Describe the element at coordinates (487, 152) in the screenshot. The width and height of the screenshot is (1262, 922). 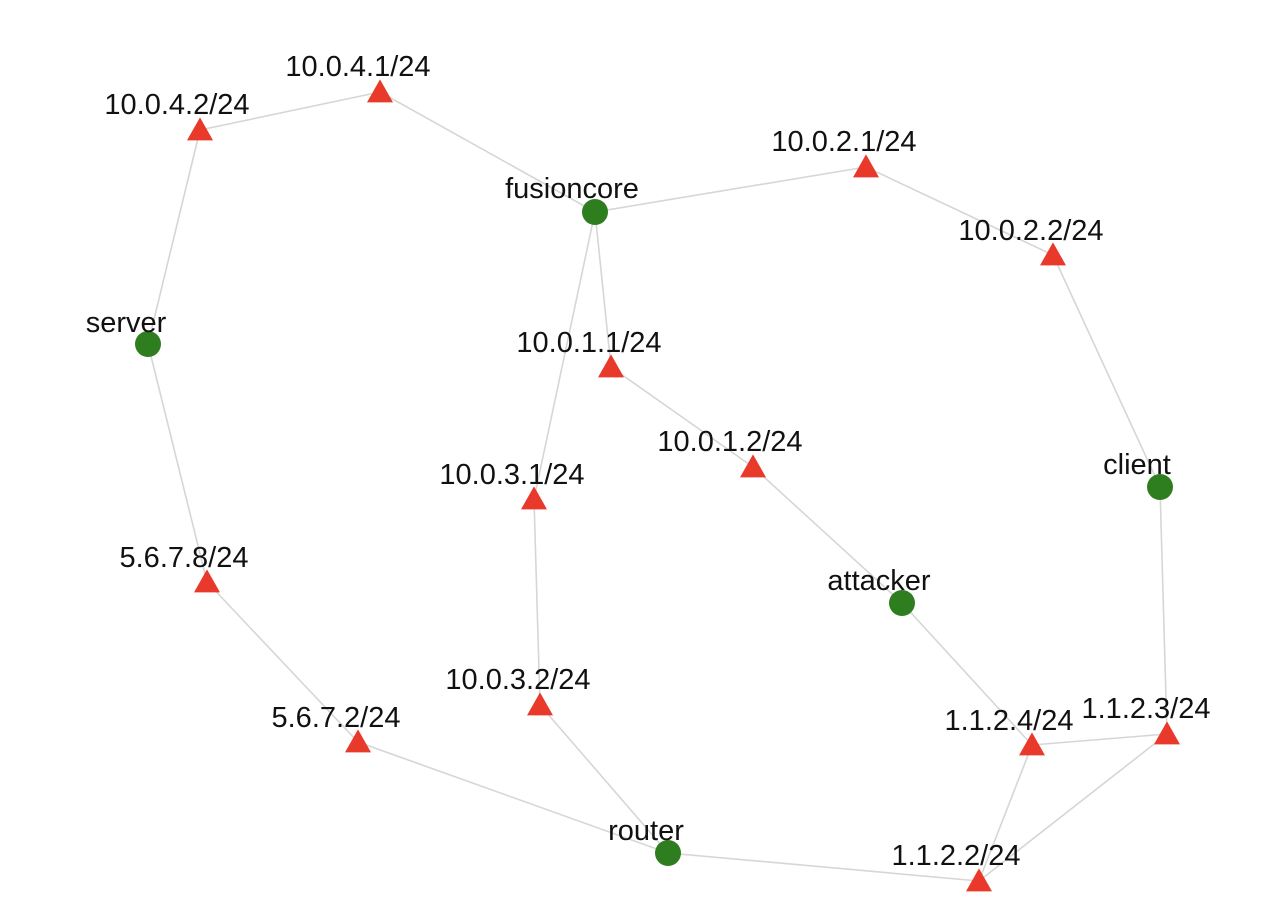
I see `edge-ip_10_0_4_1-fusioncore` at that location.